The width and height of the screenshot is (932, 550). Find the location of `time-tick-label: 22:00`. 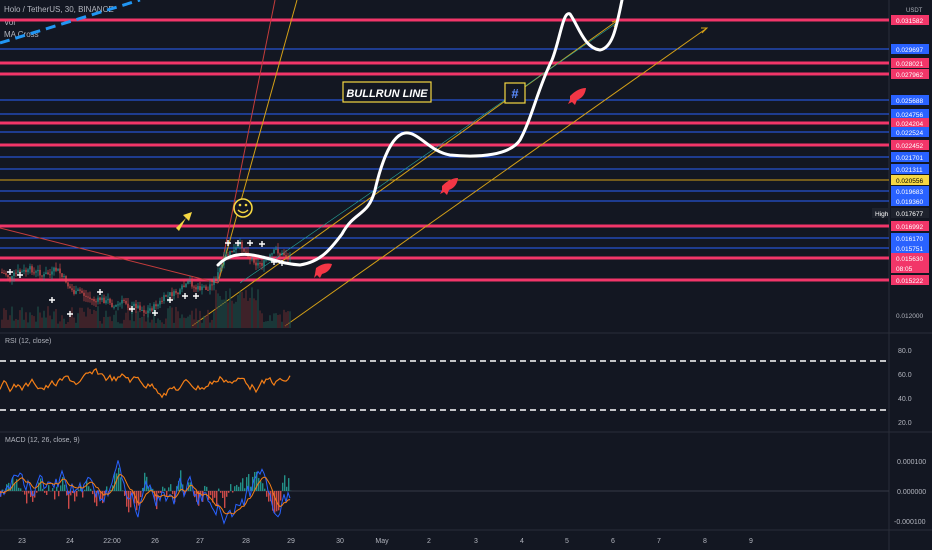

time-tick-label: 22:00 is located at coordinates (112, 541).